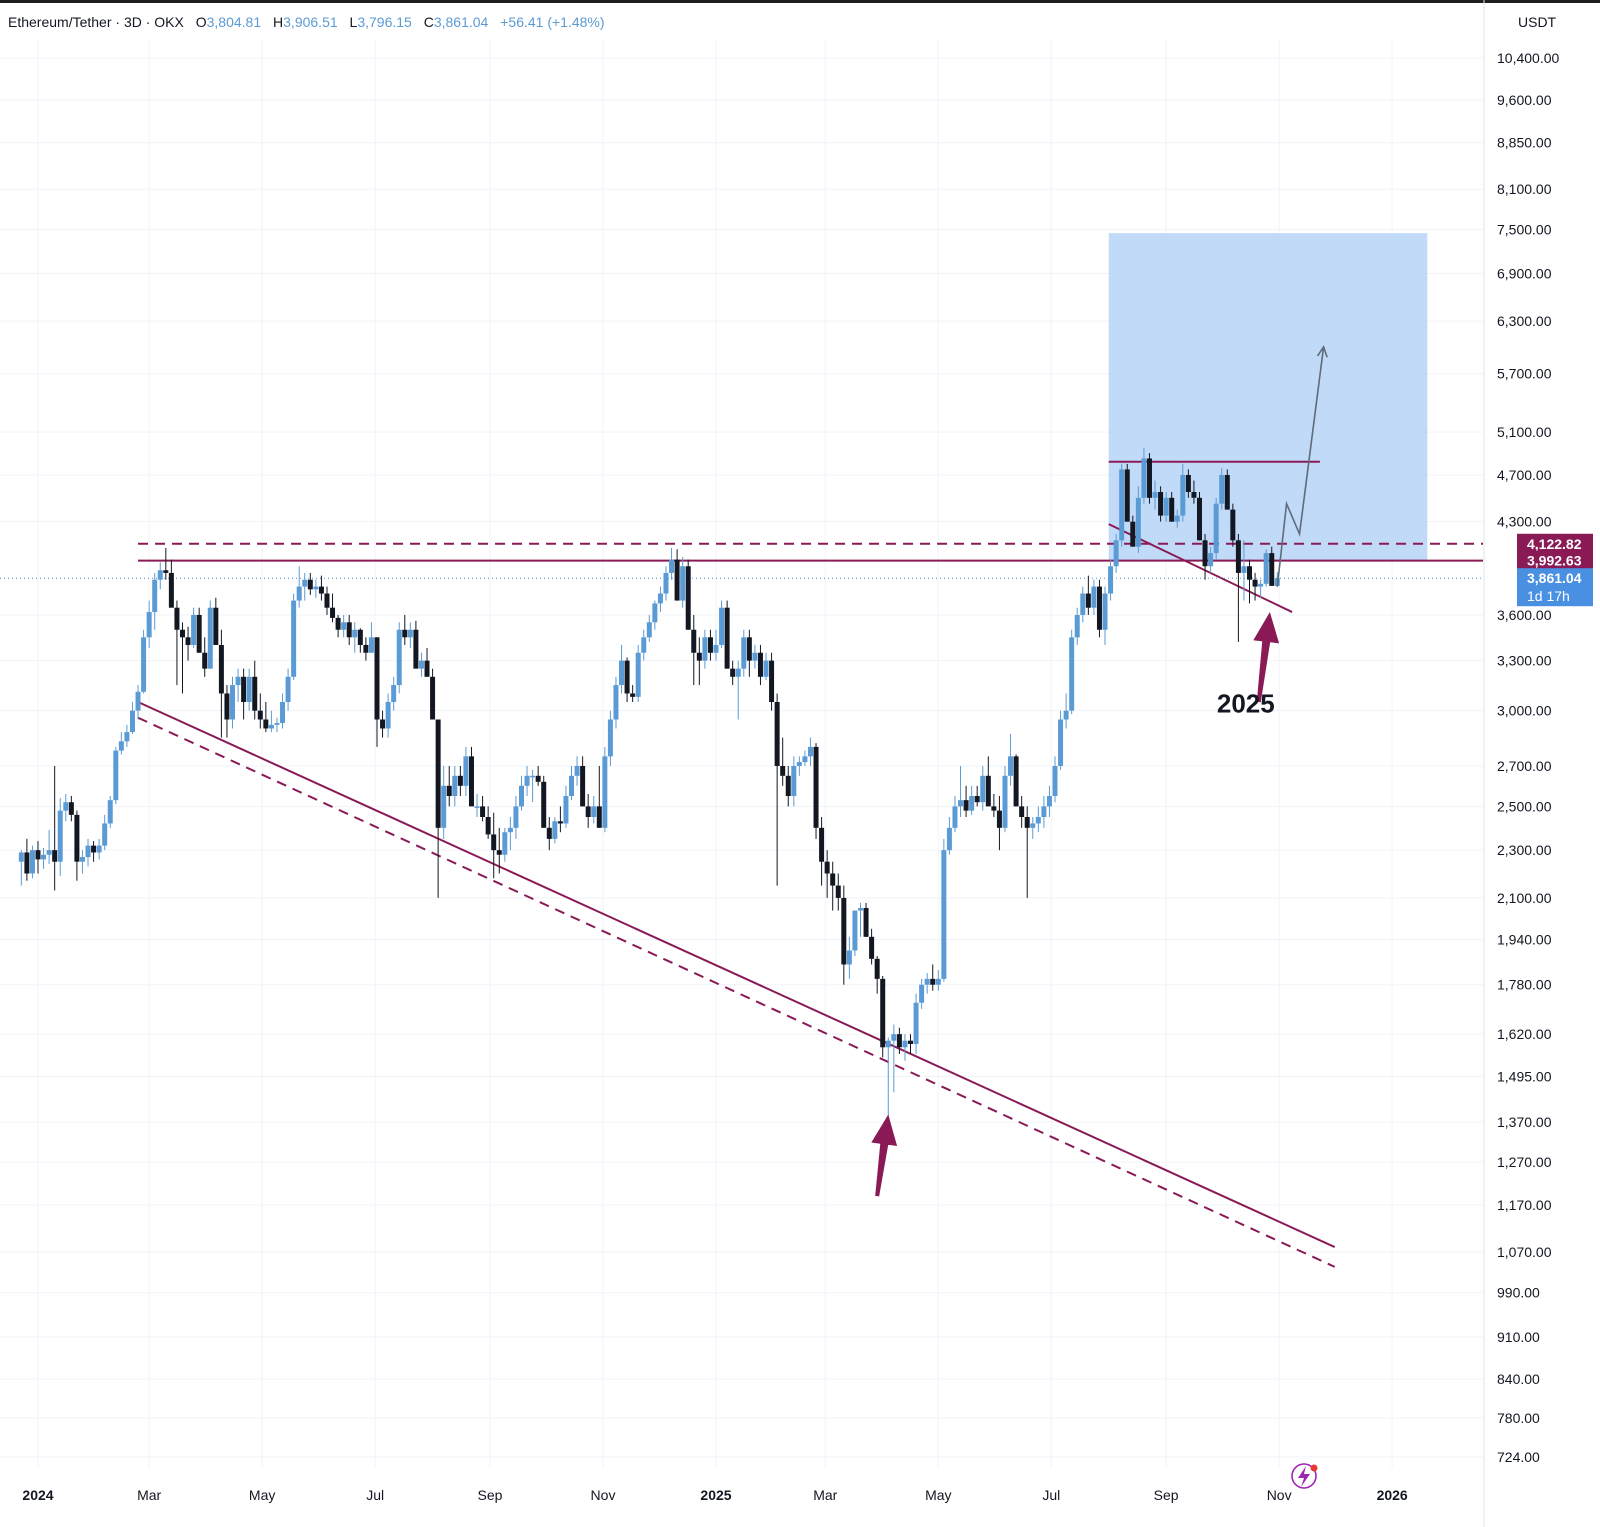 The width and height of the screenshot is (1600, 1527). I want to click on price-tick-label: 3,600.00, so click(1524, 615).